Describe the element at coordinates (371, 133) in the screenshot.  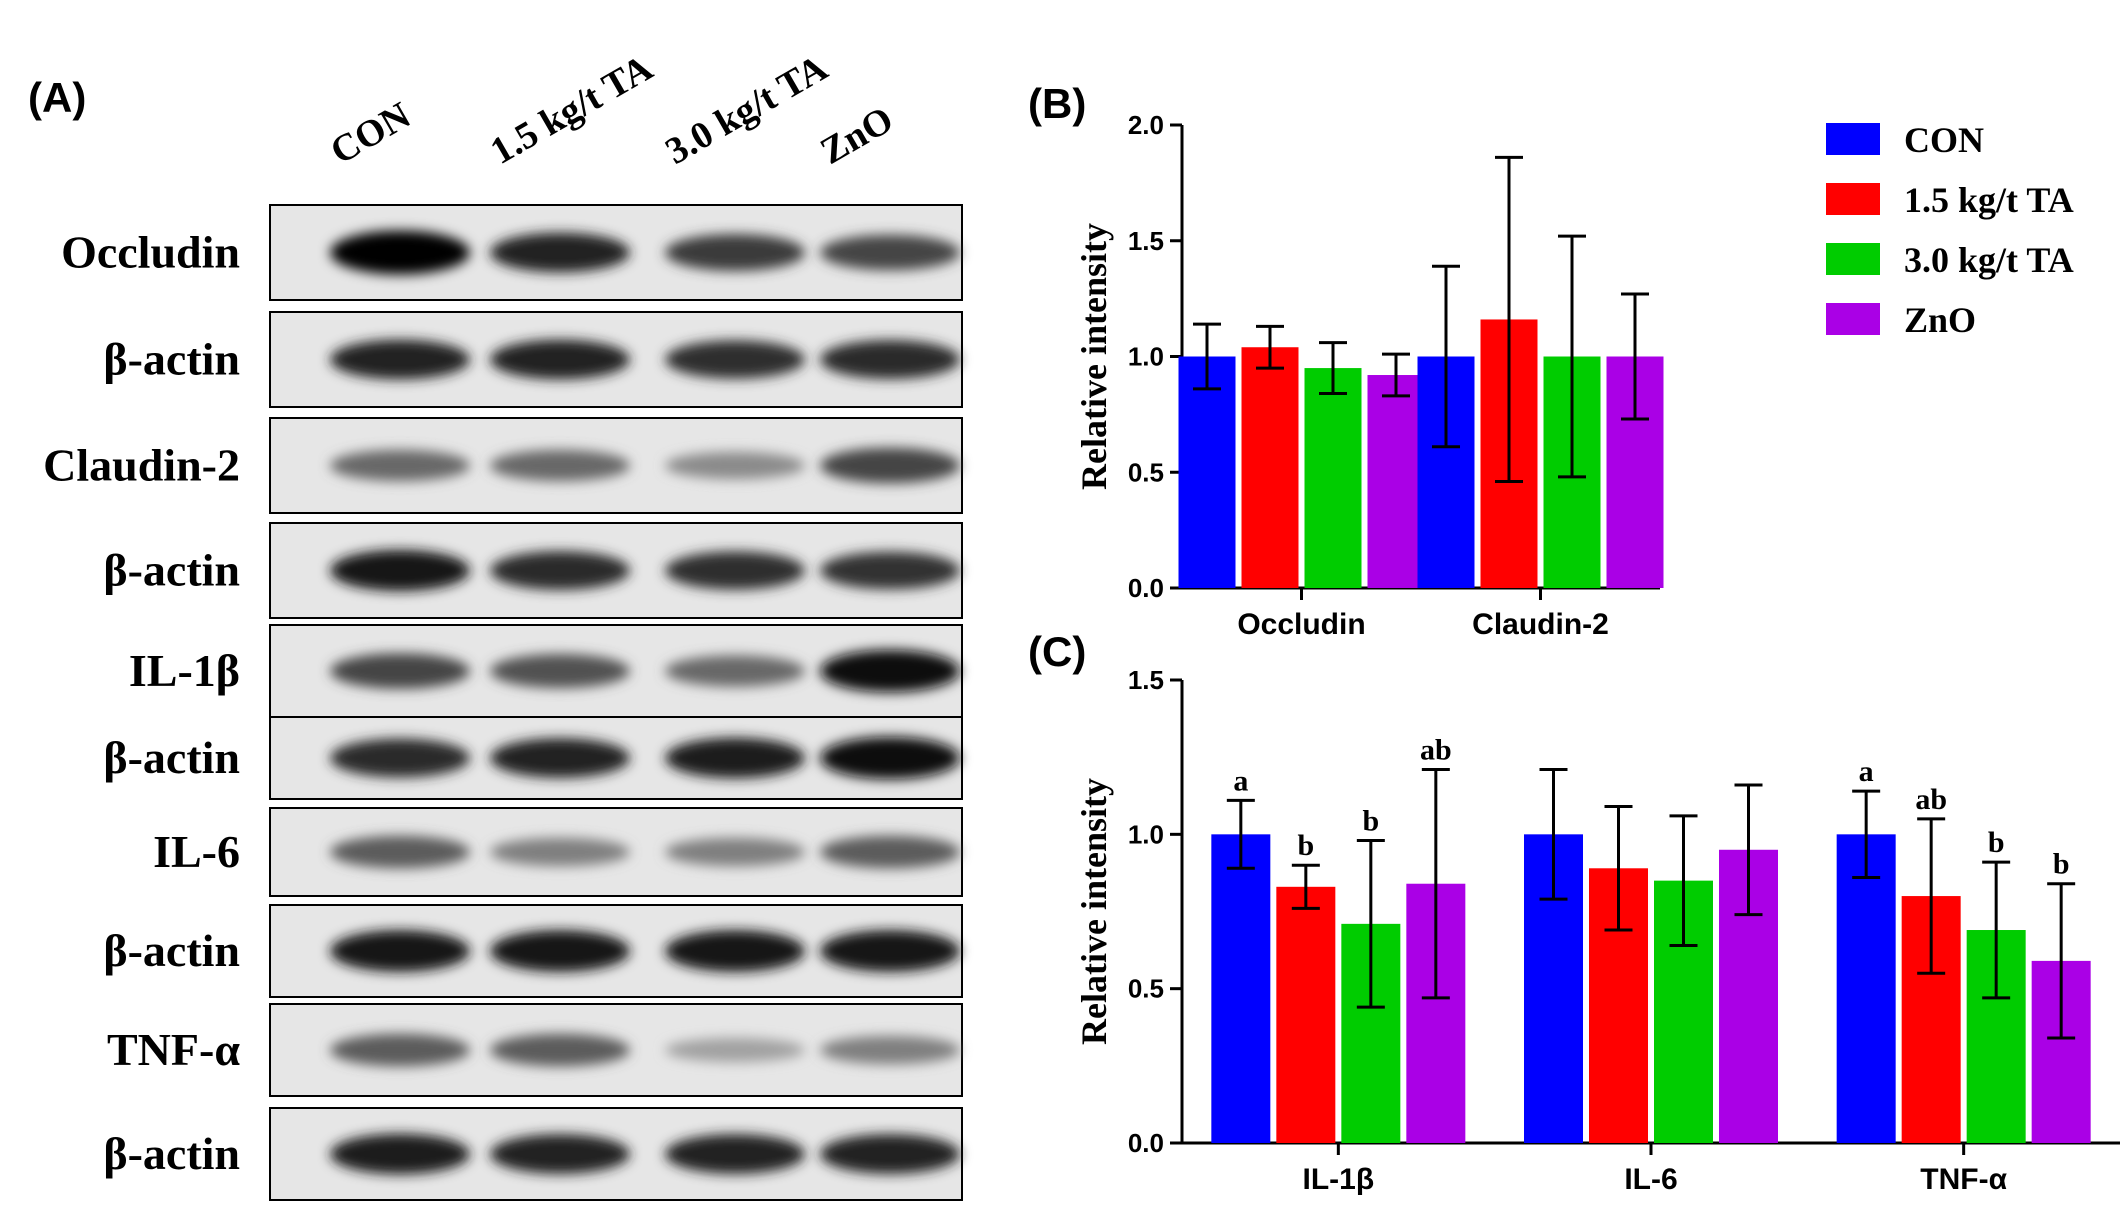
I see `lane-label: CON` at that location.